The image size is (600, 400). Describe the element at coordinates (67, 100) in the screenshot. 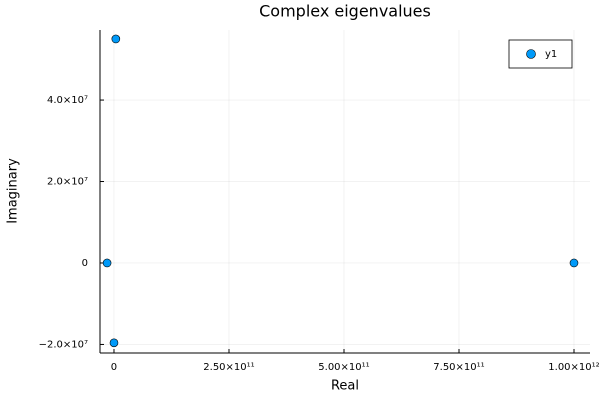

I see `y-tick-label: 4.0×10⁷` at that location.